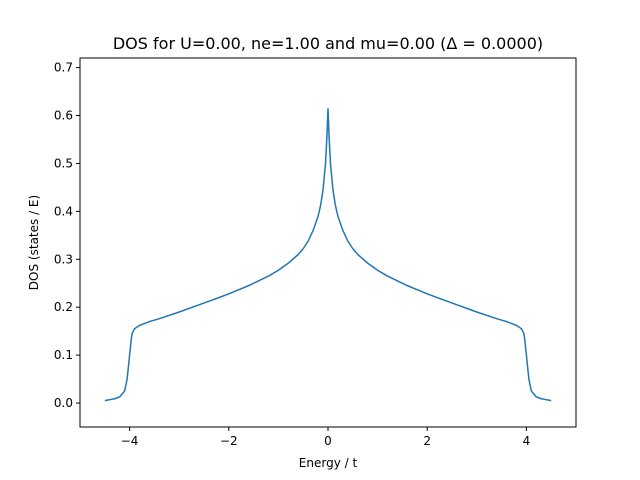  I want to click on y-tick-label: 0.6, so click(63, 116).